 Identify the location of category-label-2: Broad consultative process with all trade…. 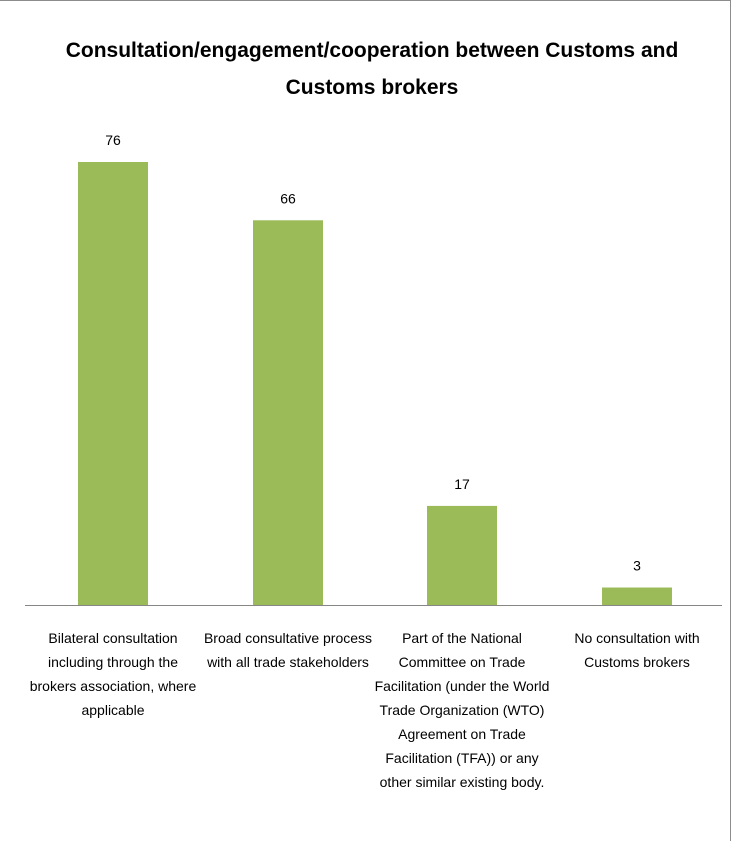
(288, 650).